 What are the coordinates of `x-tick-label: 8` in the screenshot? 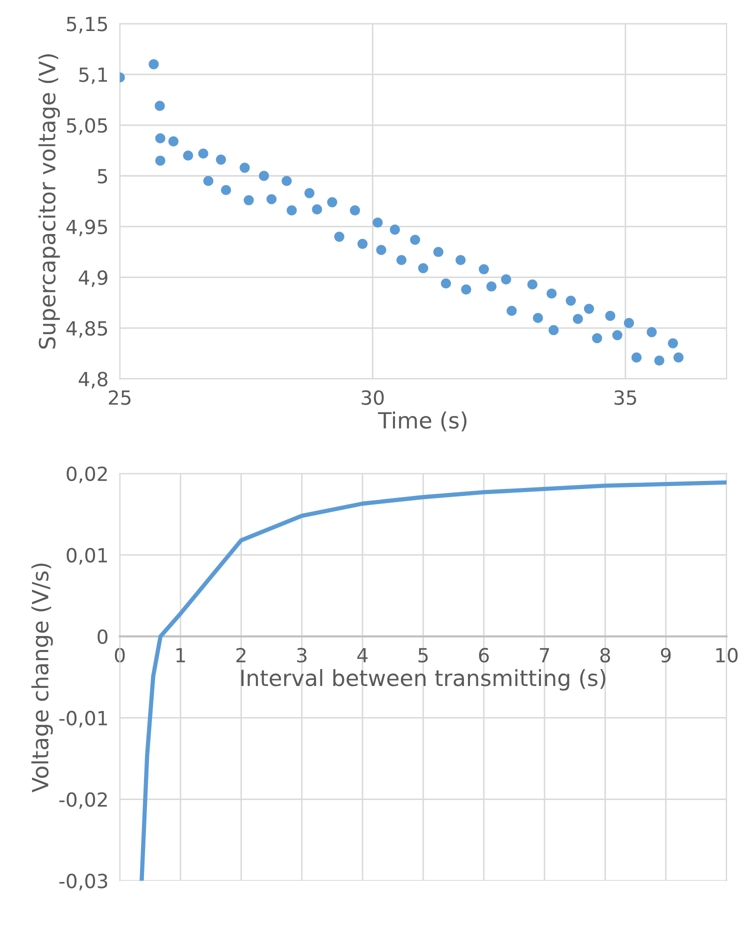 It's located at (605, 655).